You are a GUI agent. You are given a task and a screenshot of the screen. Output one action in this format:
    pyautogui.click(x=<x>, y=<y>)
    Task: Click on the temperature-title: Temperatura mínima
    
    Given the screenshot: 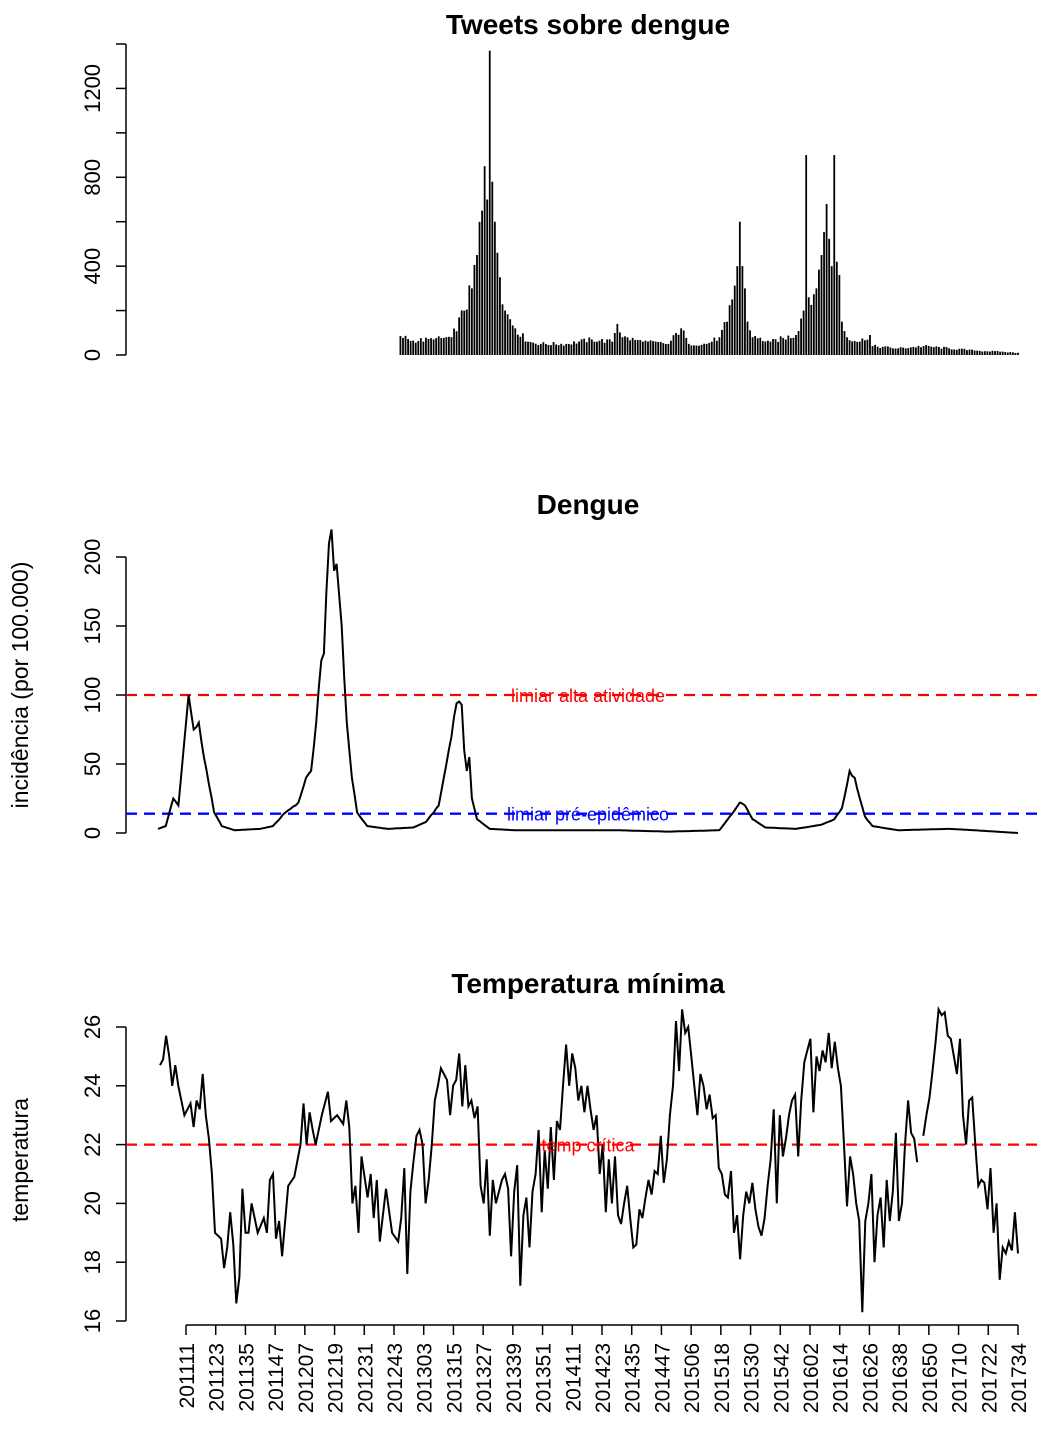 What is the action you would take?
    pyautogui.click(x=588, y=983)
    